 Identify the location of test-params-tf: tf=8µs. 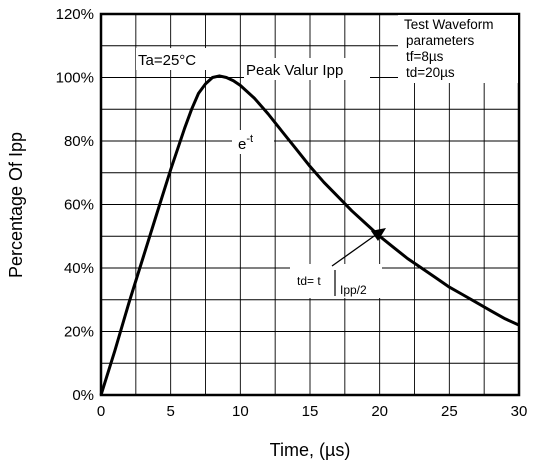
(425, 56).